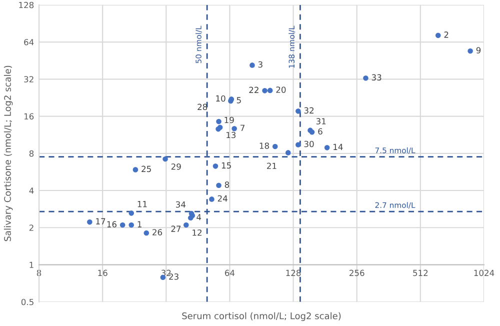 The image size is (500, 326). Describe the element at coordinates (338, 147) in the screenshot. I see `annotation: 14` at that location.